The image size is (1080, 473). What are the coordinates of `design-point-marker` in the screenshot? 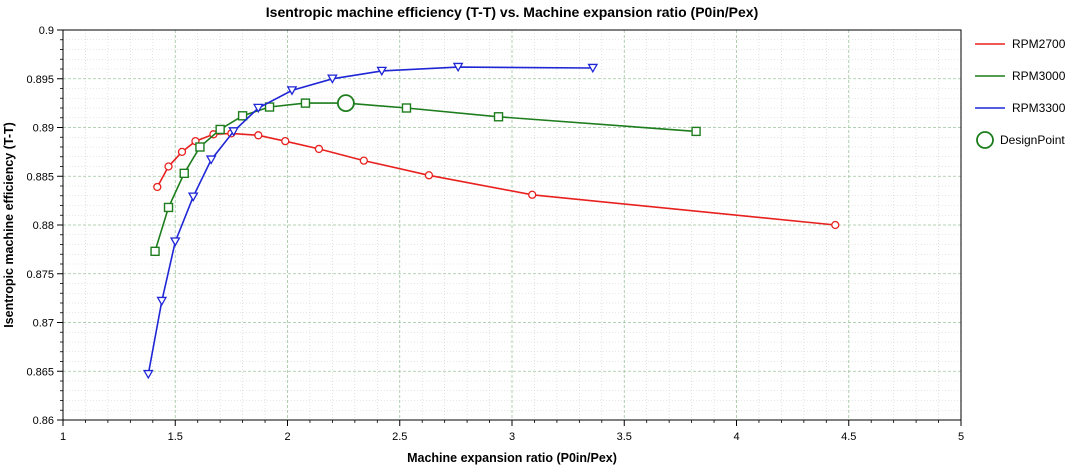 It's located at (345, 103).